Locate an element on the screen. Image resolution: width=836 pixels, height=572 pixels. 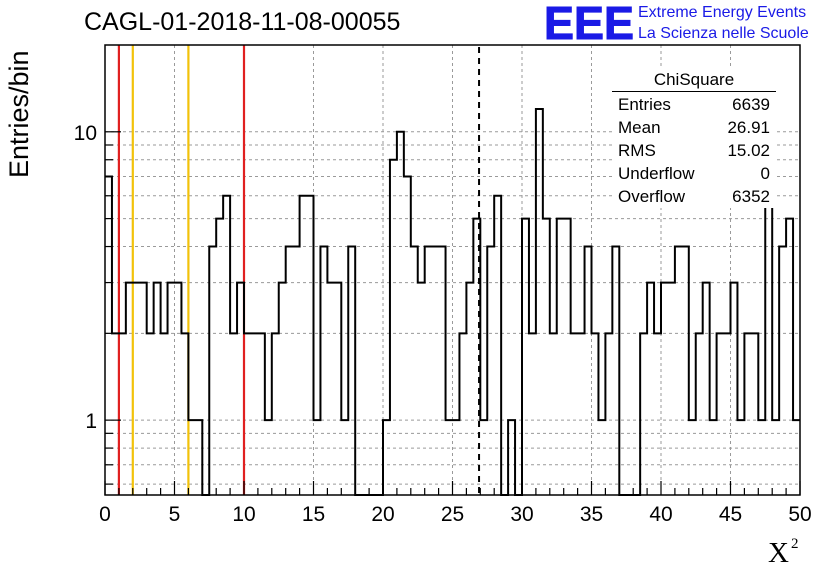
logo-line-1: Extreme Energy Events is located at coordinates (722, 12).